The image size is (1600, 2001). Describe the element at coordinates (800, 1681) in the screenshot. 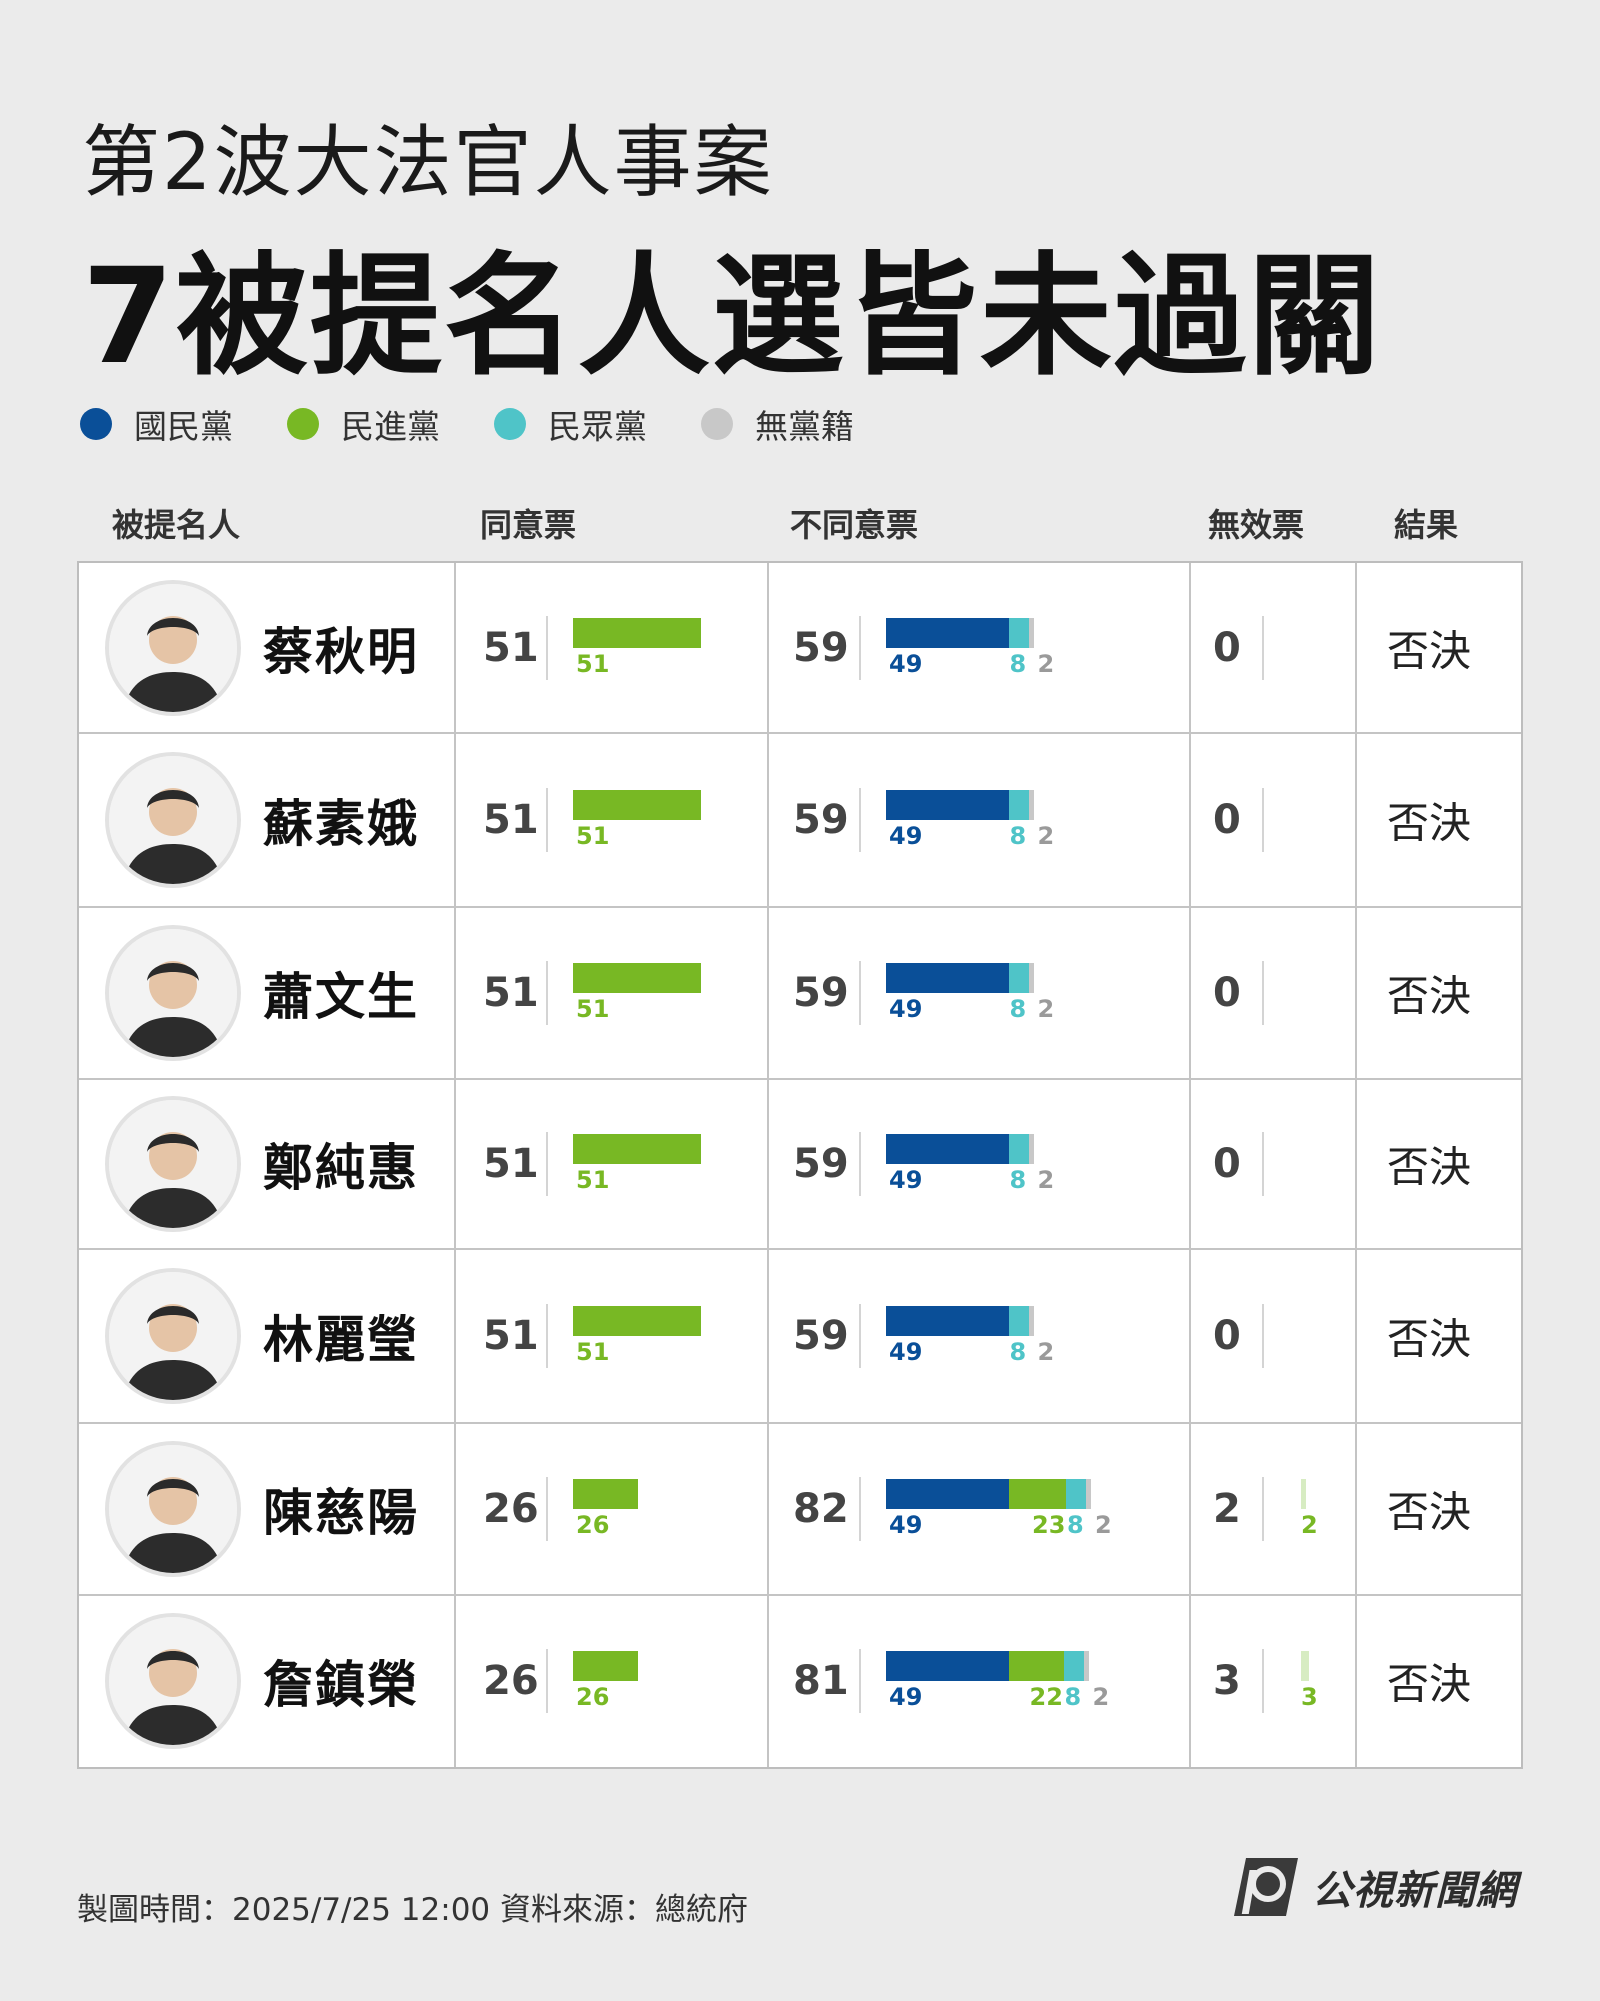

I see `table-row: 詹鎮榮 26 26 81 49 22 8 2 3 3 否決` at that location.